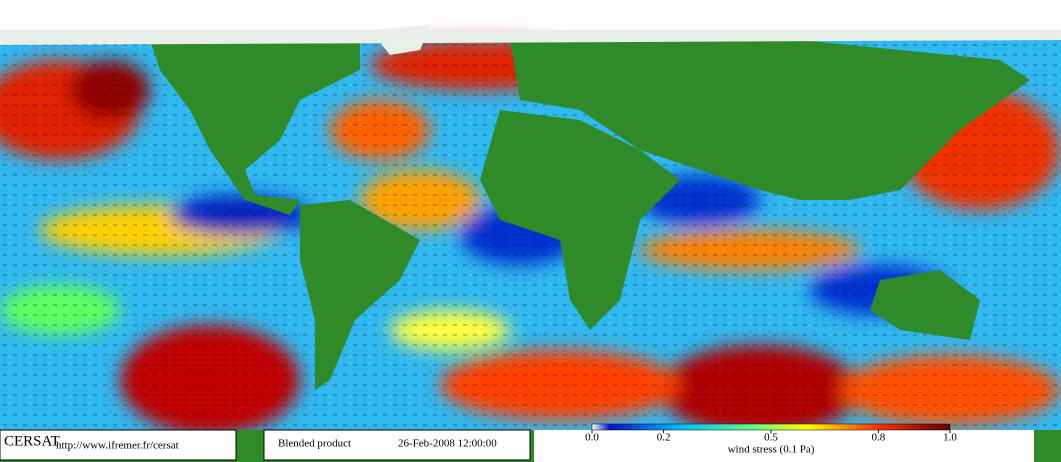 The width and height of the screenshot is (1061, 462). I want to click on colorbar-tick-label: 0.8, so click(879, 438).